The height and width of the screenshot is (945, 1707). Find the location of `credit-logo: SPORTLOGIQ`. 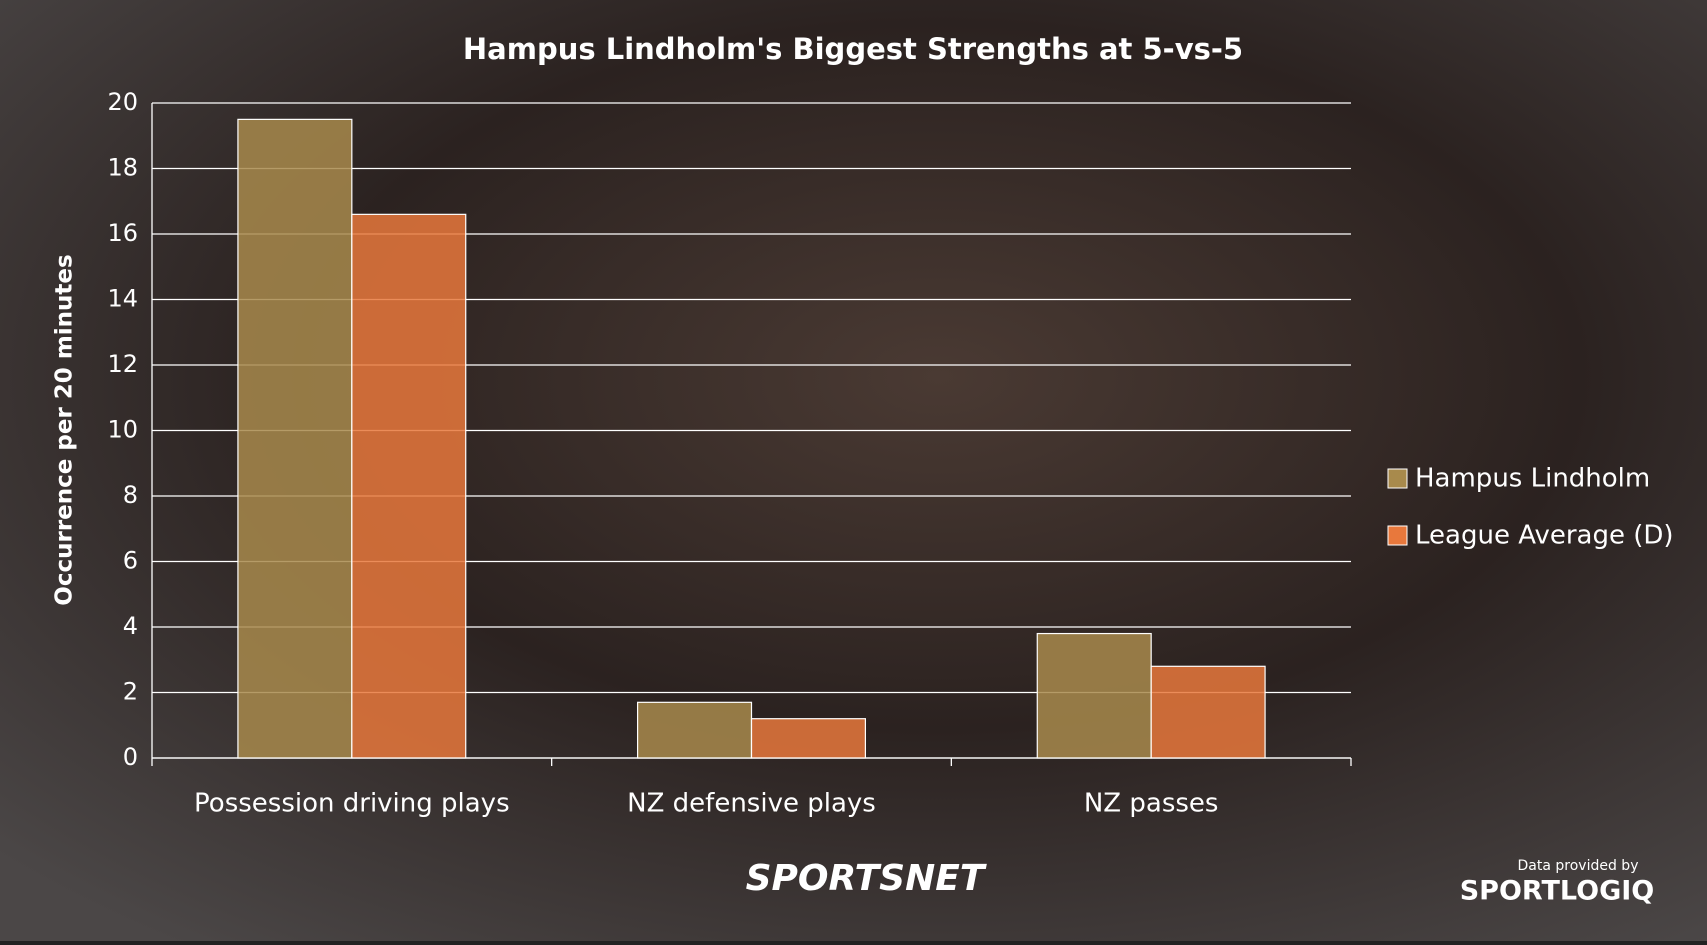

credit-logo: SPORTLOGIQ is located at coordinates (1557, 891).